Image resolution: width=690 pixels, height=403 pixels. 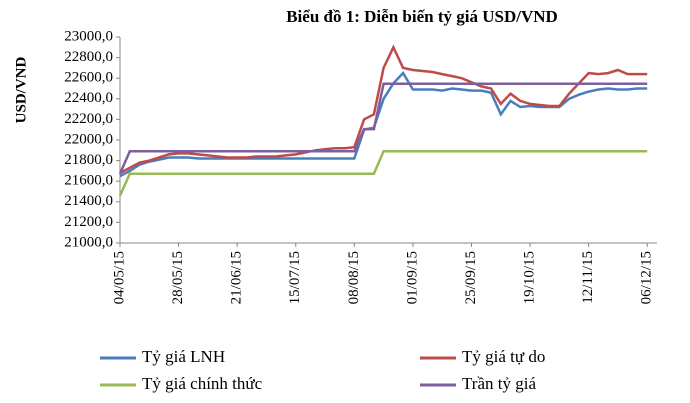 What do you see at coordinates (471, 277) in the screenshot?
I see `x-tick-label: 25/09/15` at bounding box center [471, 277].